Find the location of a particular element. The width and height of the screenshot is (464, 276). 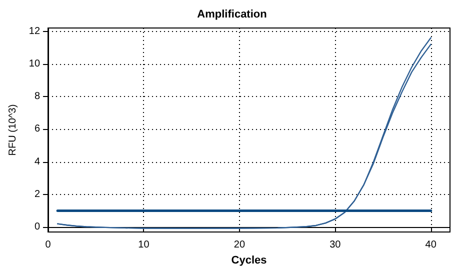

y-tick-label: 10 is located at coordinates (34, 64).